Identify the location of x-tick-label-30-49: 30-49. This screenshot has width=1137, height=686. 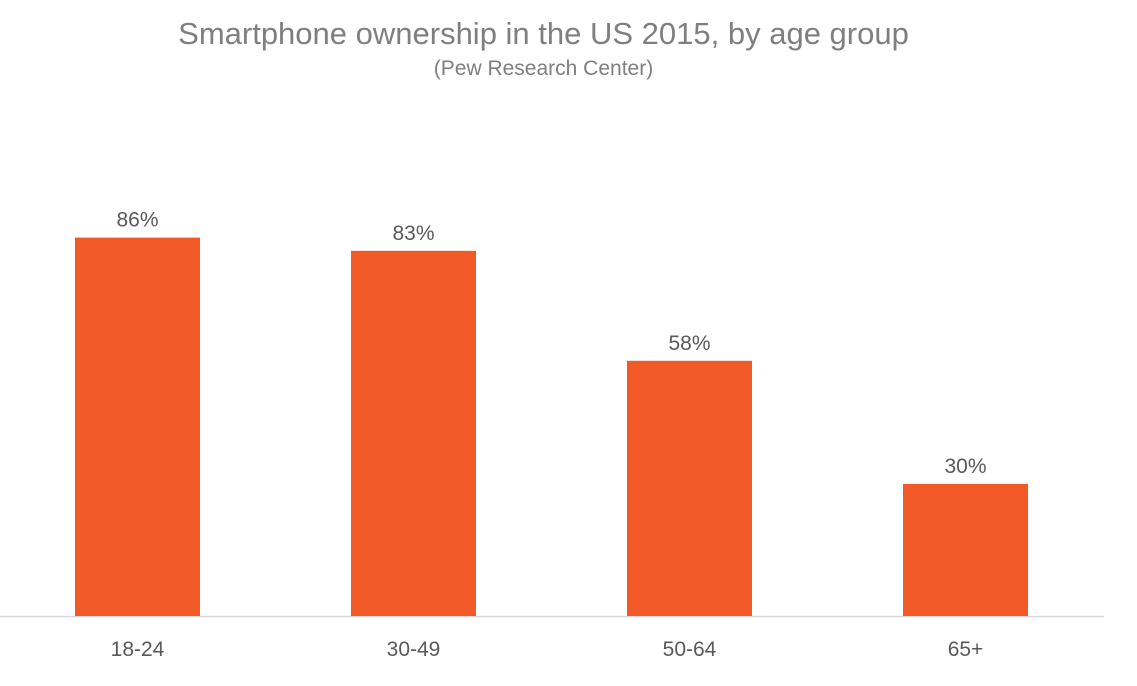
(414, 649).